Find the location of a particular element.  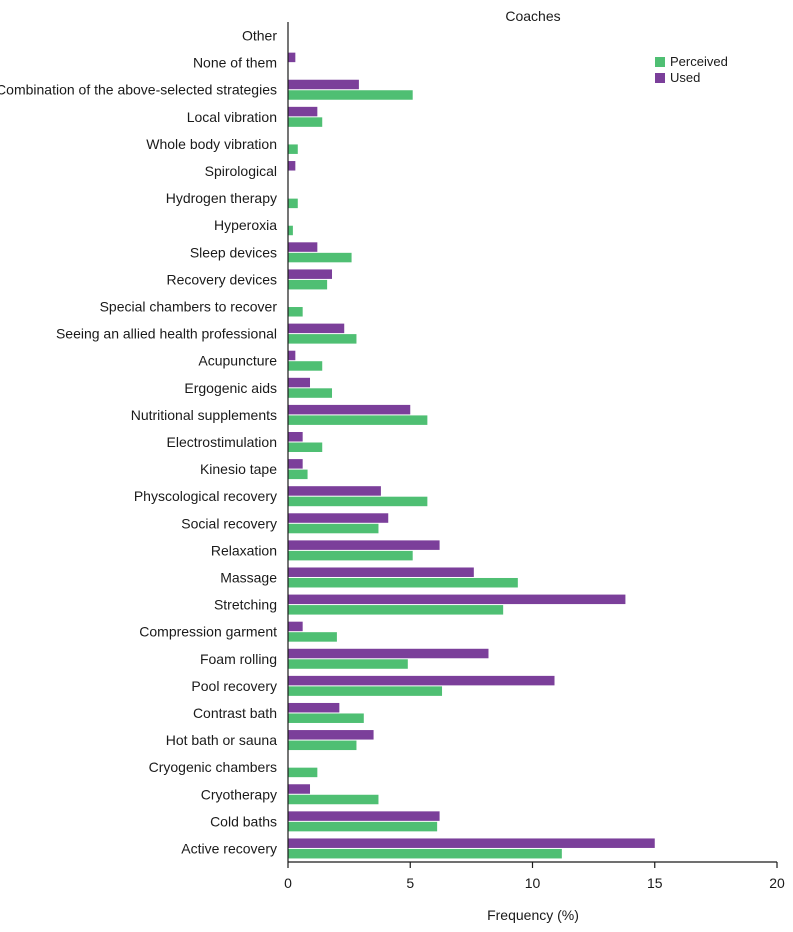

x-tick-label: 20 is located at coordinates (777, 883).